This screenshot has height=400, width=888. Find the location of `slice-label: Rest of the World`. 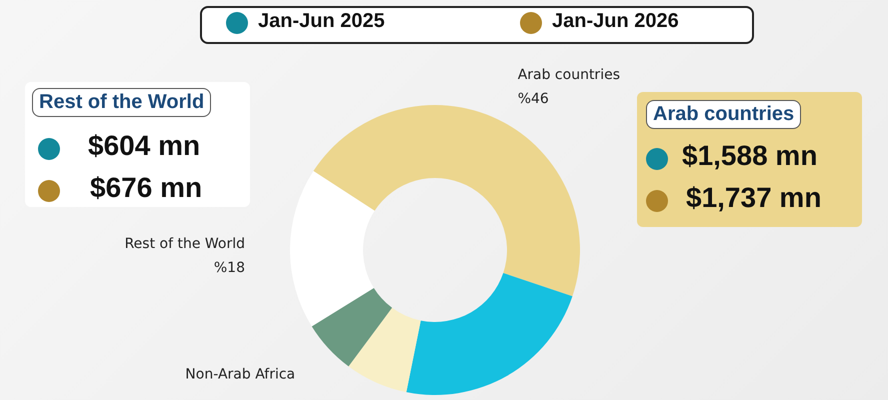

slice-label: Rest of the World is located at coordinates (185, 244).